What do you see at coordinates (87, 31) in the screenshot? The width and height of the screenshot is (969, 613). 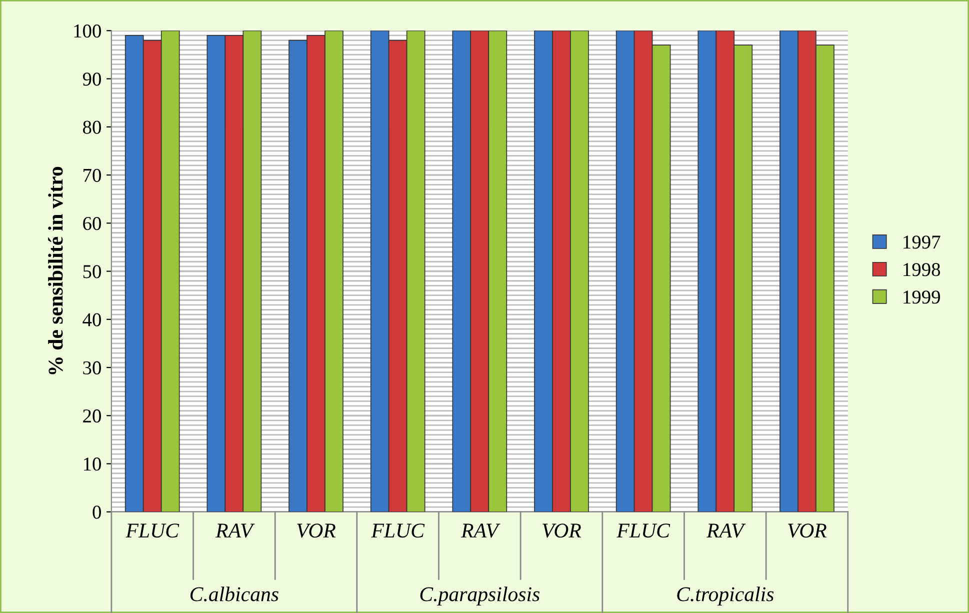 I see `y-tick-label: 100` at bounding box center [87, 31].